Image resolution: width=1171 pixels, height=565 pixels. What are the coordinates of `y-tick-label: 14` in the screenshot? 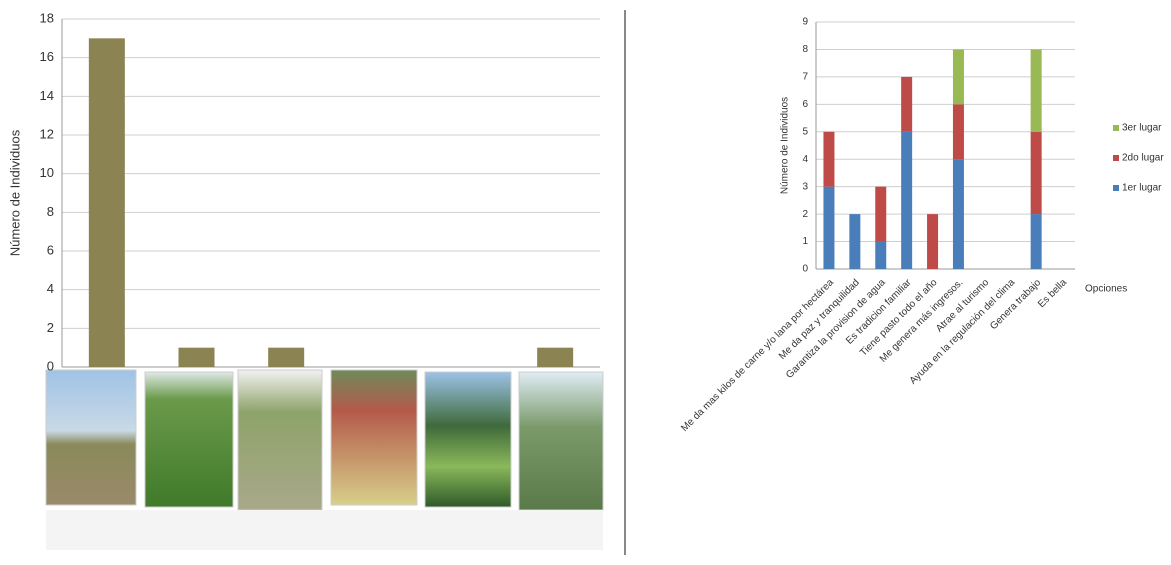 It's located at (47, 95).